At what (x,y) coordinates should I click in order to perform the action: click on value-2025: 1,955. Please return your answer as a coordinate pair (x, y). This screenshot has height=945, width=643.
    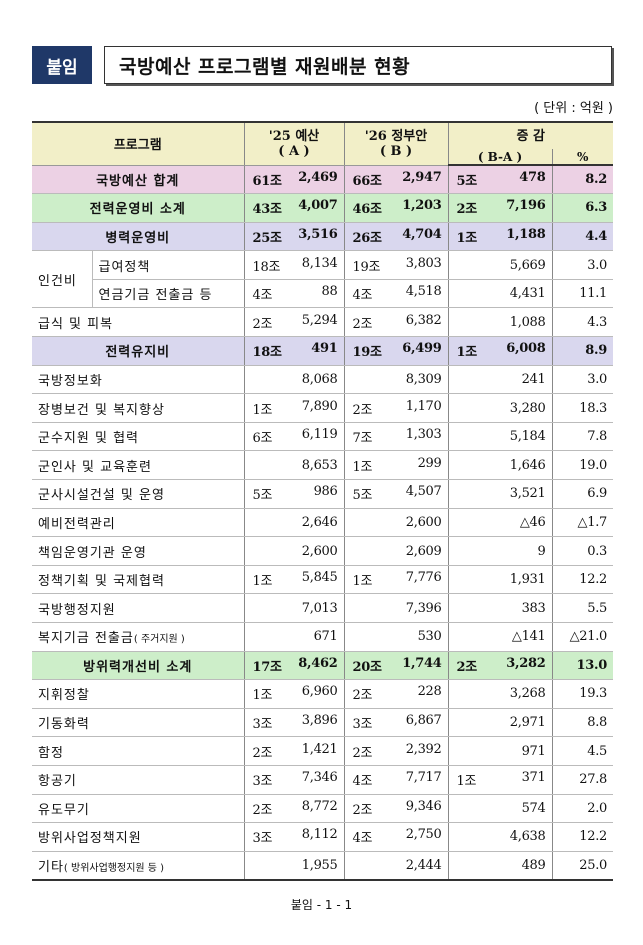
    Looking at the image, I should click on (293, 866).